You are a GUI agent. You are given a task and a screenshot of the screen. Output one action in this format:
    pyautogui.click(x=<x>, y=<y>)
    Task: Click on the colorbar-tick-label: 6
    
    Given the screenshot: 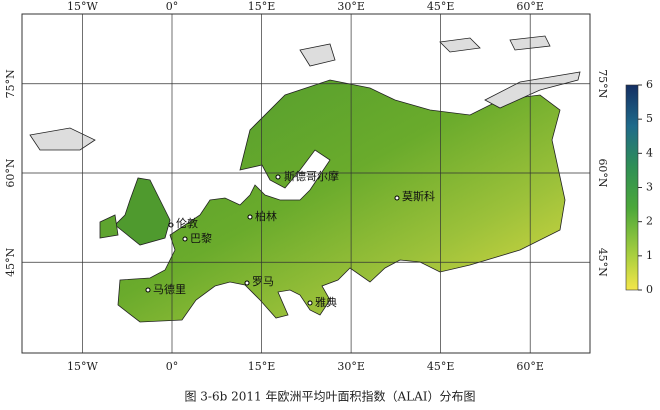 What is the action you would take?
    pyautogui.click(x=649, y=84)
    